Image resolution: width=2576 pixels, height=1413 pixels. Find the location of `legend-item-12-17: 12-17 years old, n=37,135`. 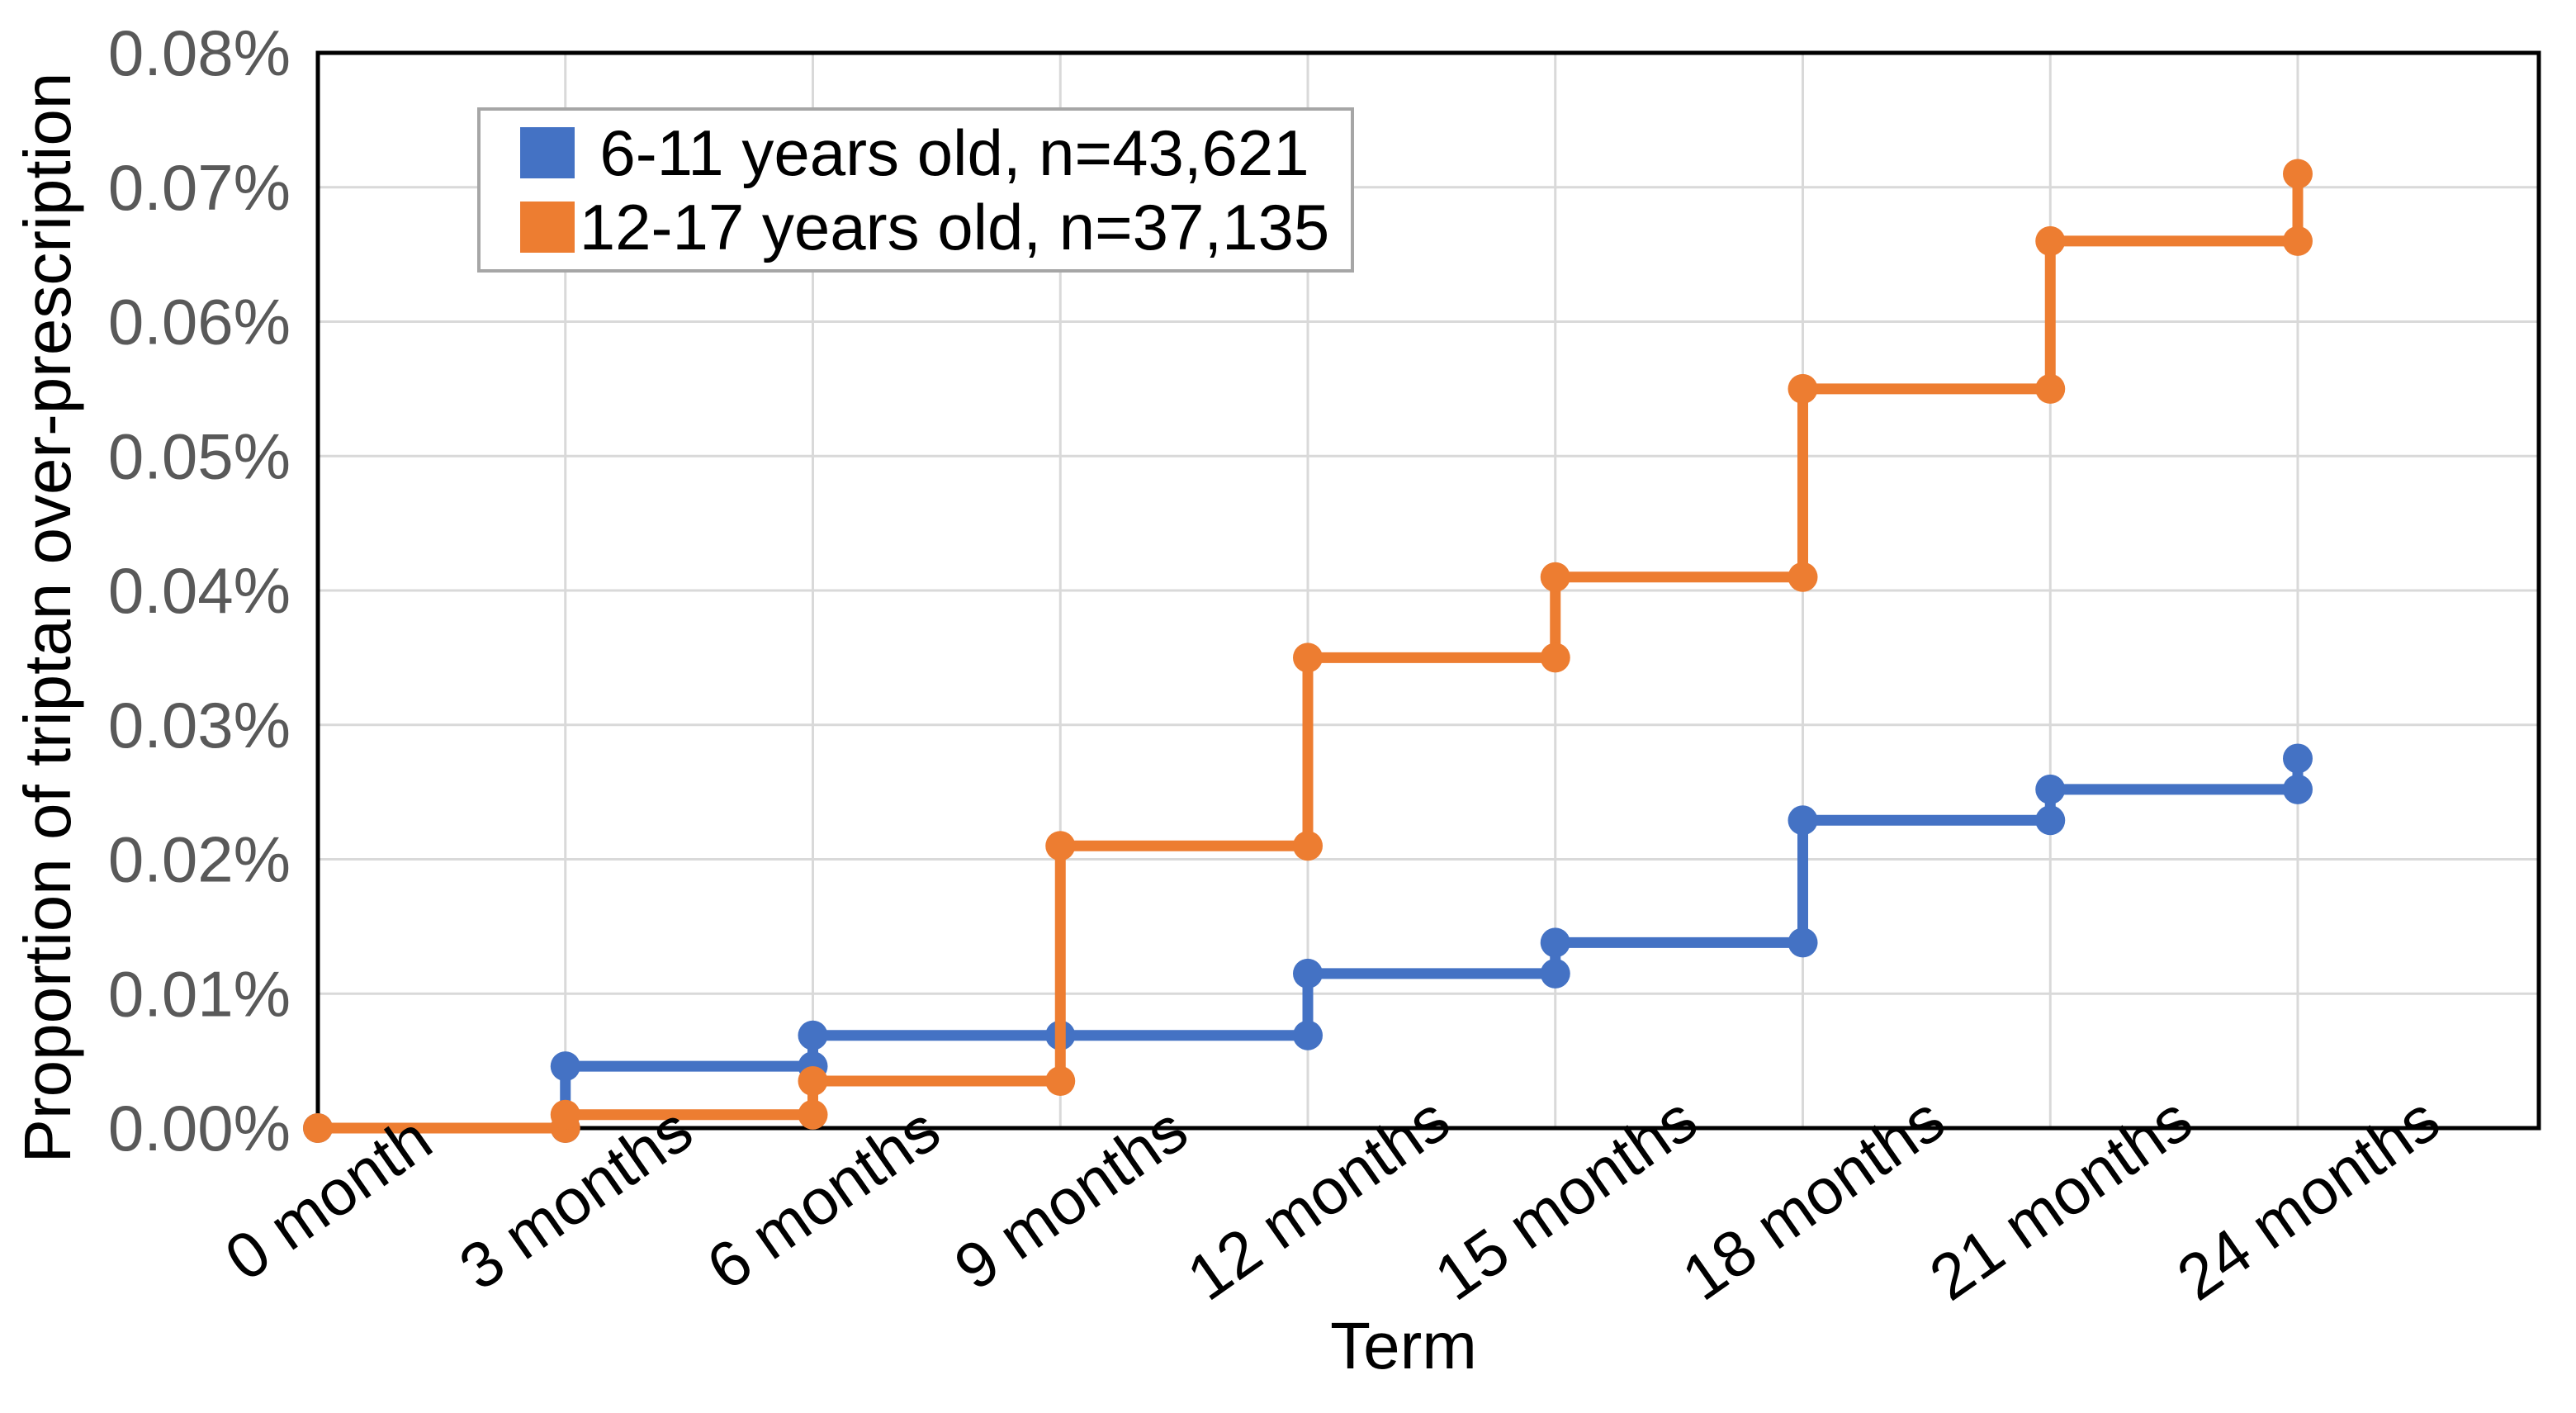

legend-item-12-17: 12-17 years old, n=37,135 is located at coordinates (927, 227).